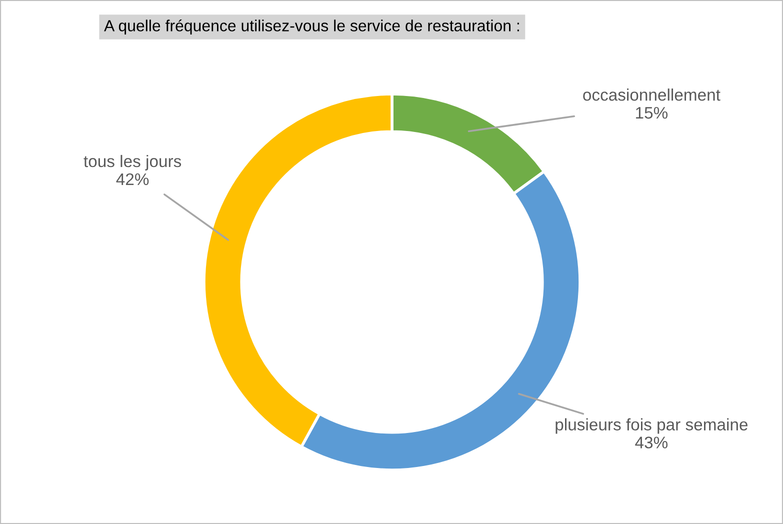 The image size is (783, 524). I want to click on slice-label: occasionnellement, so click(651, 94).